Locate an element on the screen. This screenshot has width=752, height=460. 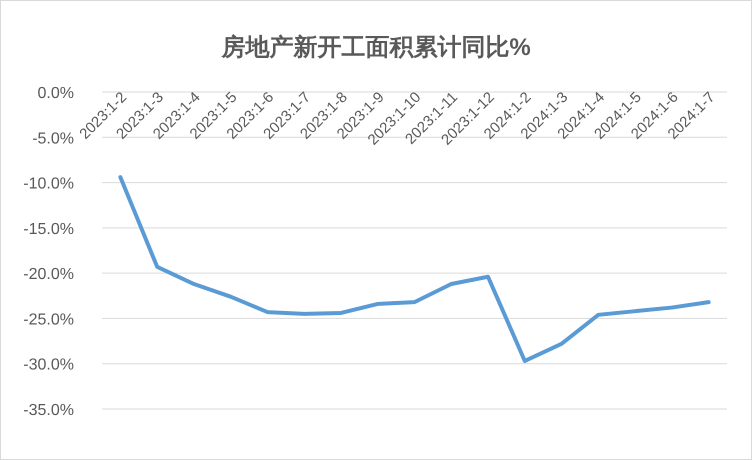
y-tick-label: -20.0% is located at coordinates (48, 275).